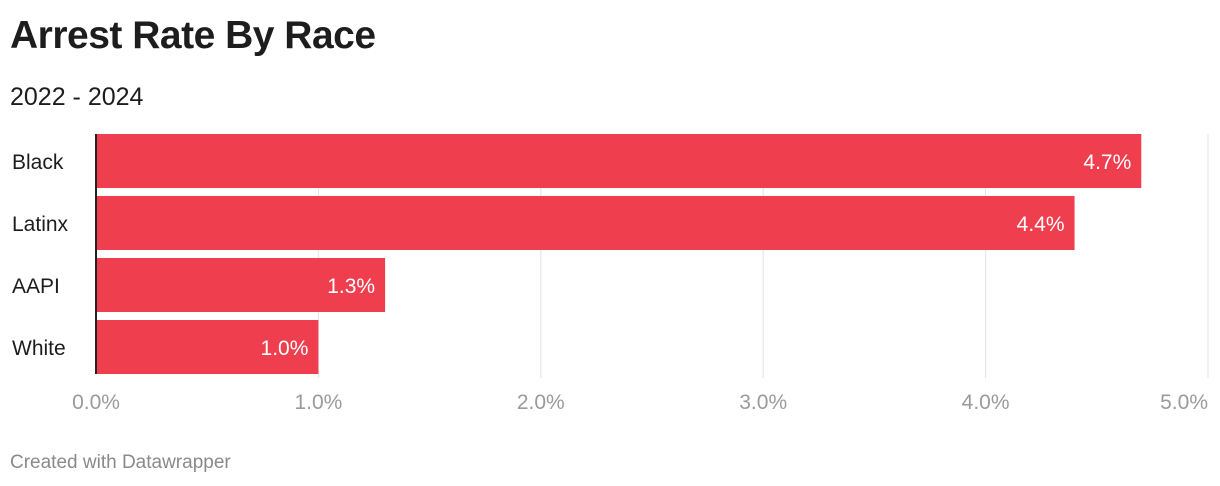  I want to click on category-label: Black, so click(38, 162).